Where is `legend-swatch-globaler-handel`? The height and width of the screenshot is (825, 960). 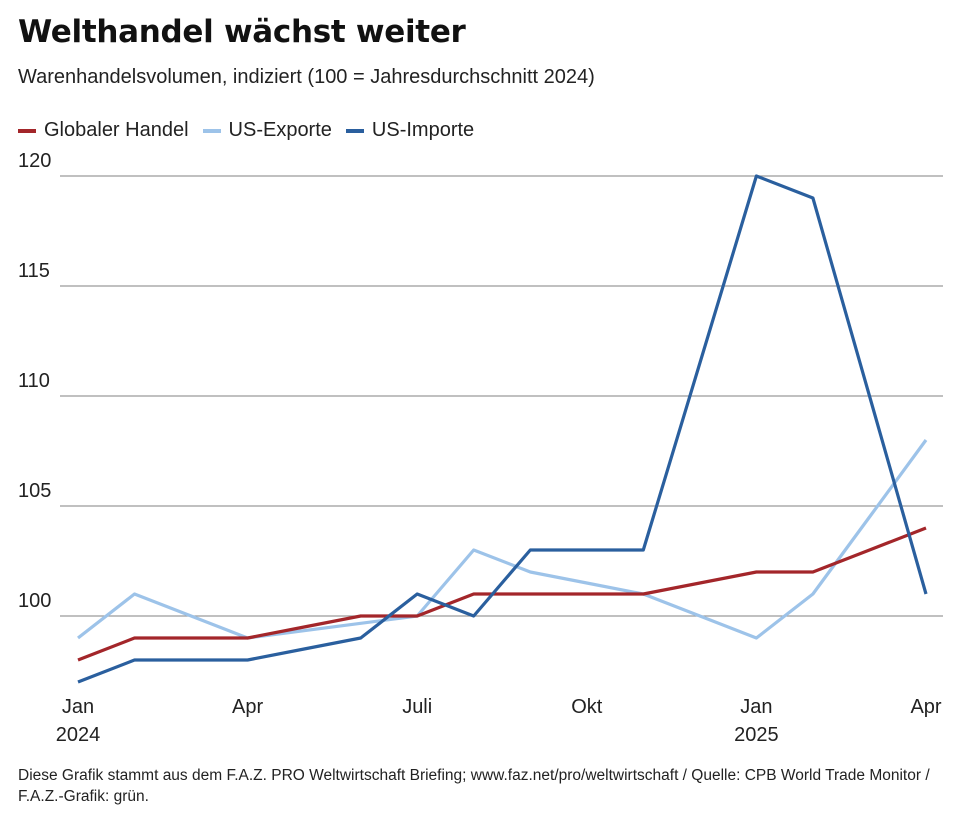
legend-swatch-globaler-handel is located at coordinates (27, 130).